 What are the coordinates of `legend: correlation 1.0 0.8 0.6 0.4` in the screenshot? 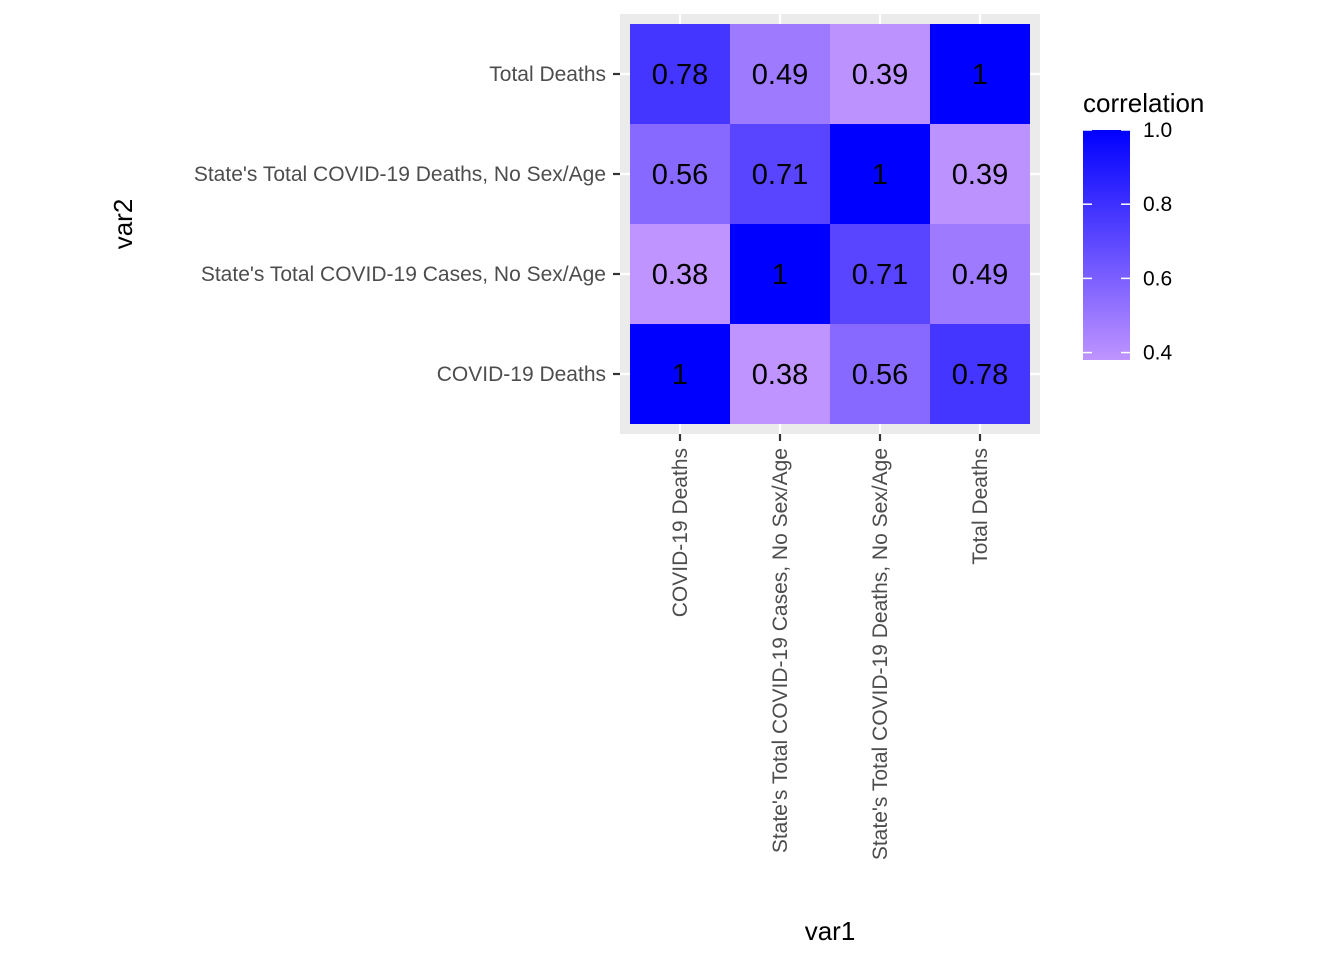 It's located at (1143, 226).